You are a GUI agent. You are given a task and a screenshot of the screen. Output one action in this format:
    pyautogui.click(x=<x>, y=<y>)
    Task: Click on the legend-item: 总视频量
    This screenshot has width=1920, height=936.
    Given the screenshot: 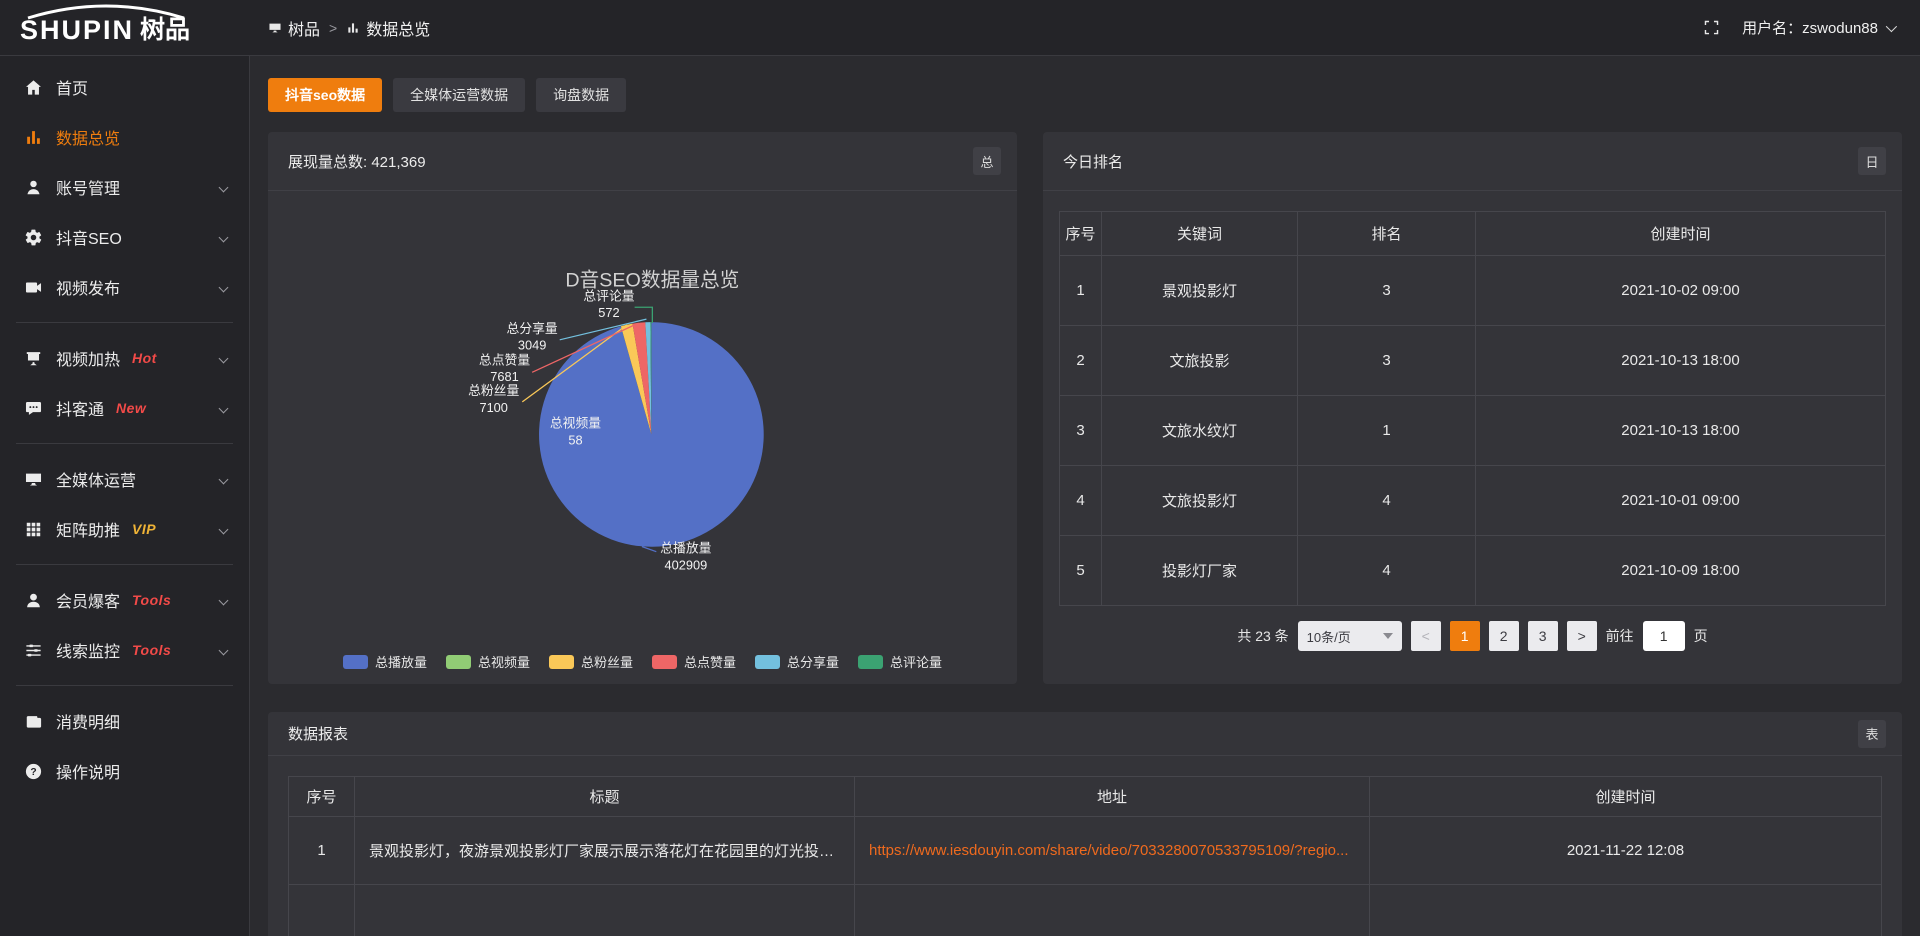 What is the action you would take?
    pyautogui.click(x=487, y=661)
    